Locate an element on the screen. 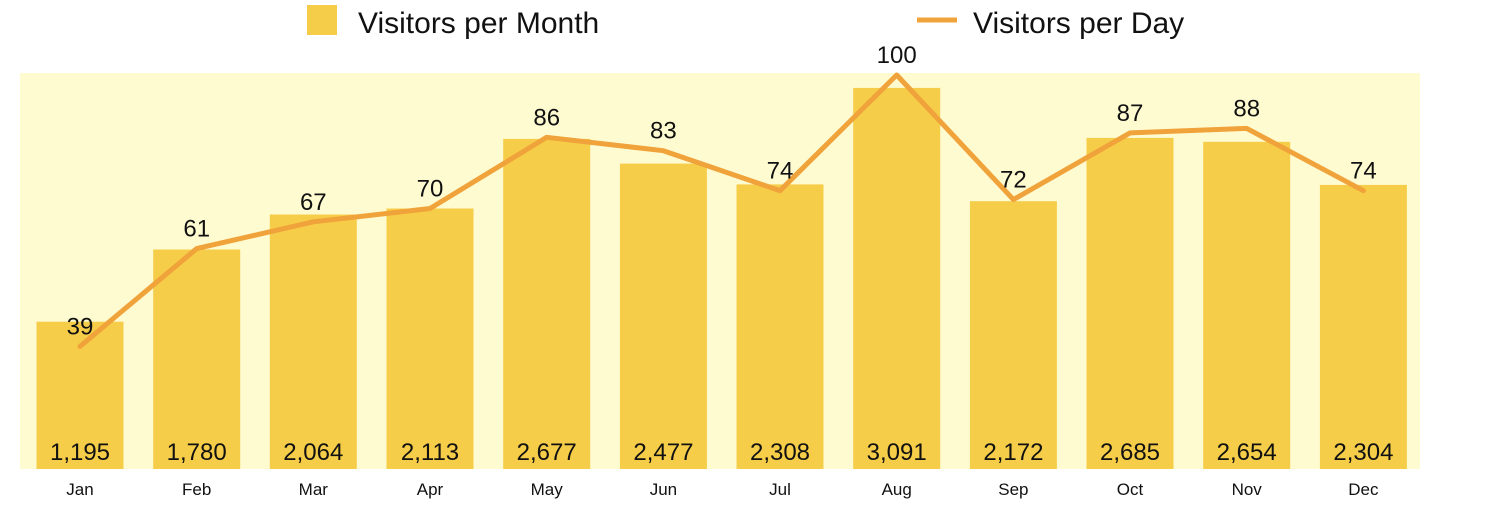  line-value-label-oct: 87 is located at coordinates (1130, 113).